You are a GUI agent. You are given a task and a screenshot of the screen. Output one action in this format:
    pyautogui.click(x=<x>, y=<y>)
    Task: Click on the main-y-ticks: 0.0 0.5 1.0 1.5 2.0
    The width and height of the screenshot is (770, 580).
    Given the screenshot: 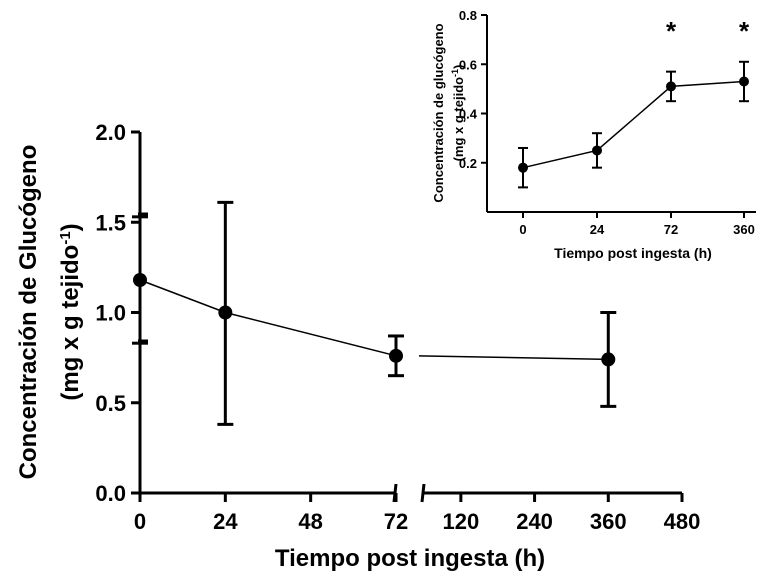 What is the action you would take?
    pyautogui.click(x=117, y=313)
    